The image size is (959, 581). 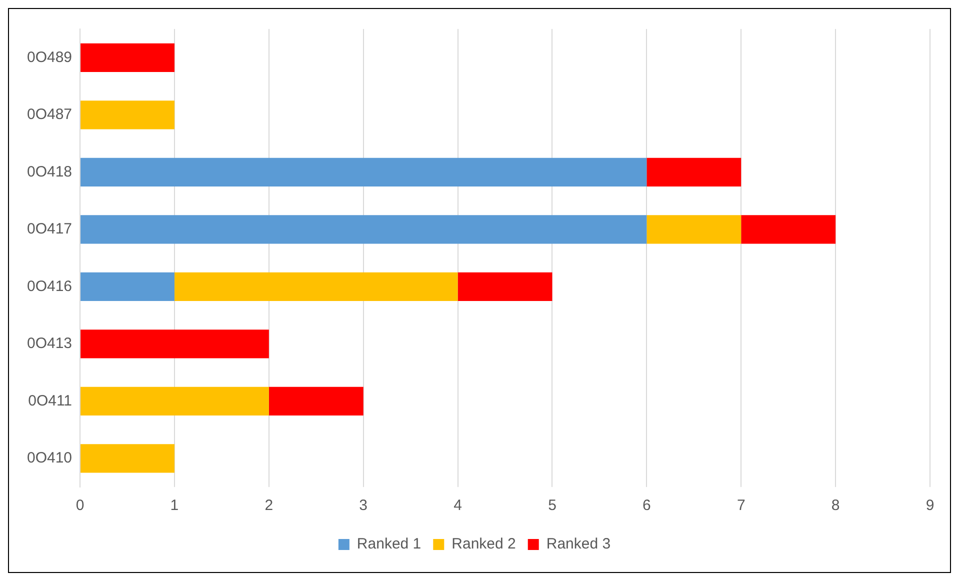 I want to click on y-tick-label: 0O418, so click(x=49, y=171).